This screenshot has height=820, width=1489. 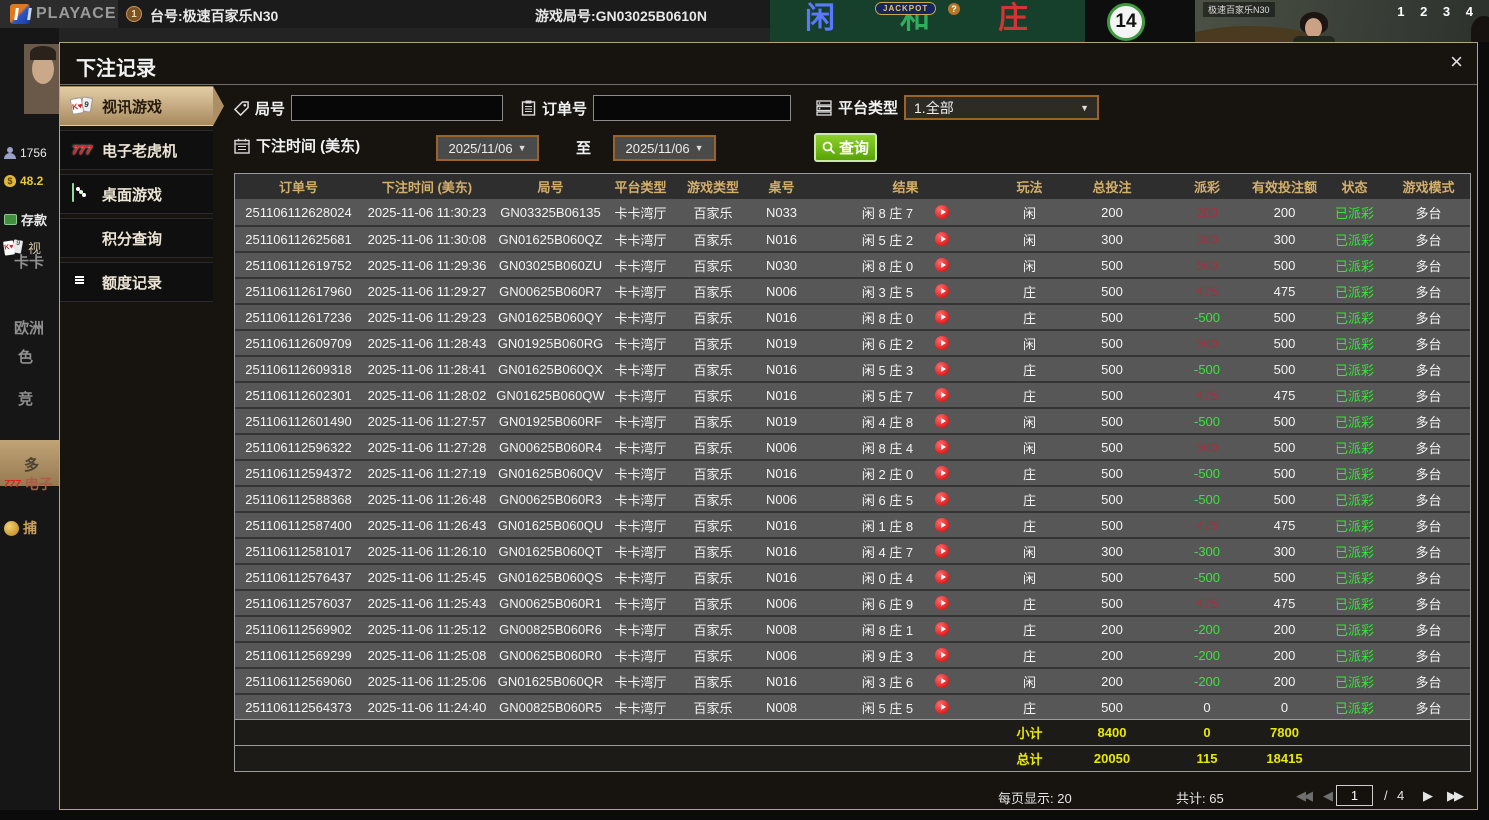 I want to click on tab-slots: 777 电子老虎机, so click(x=136, y=150).